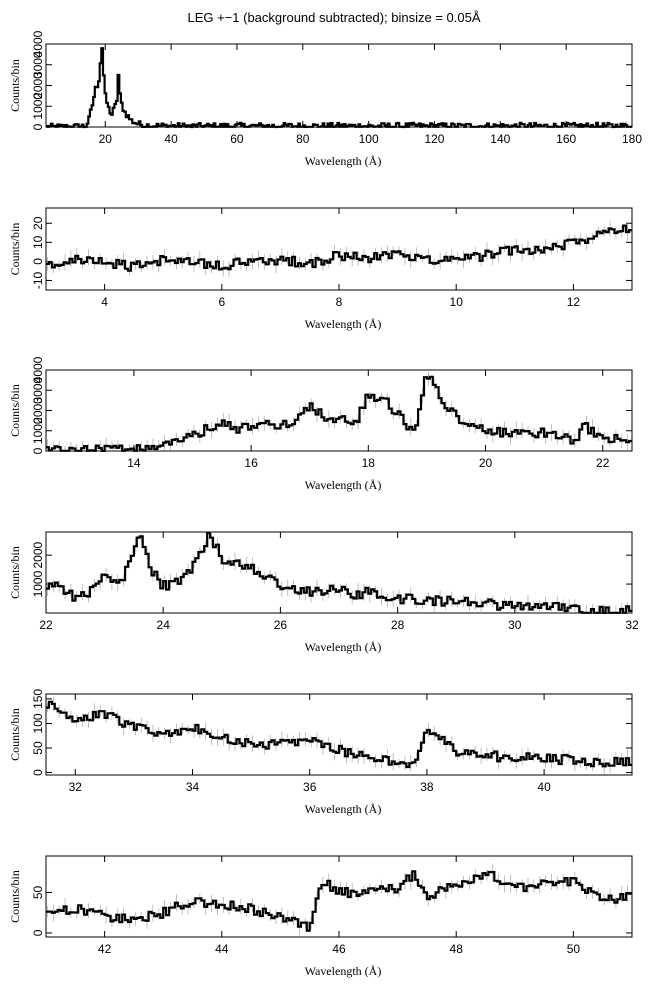  Describe the element at coordinates (237, 139) in the screenshot. I see `x-tick-label: 60` at that location.